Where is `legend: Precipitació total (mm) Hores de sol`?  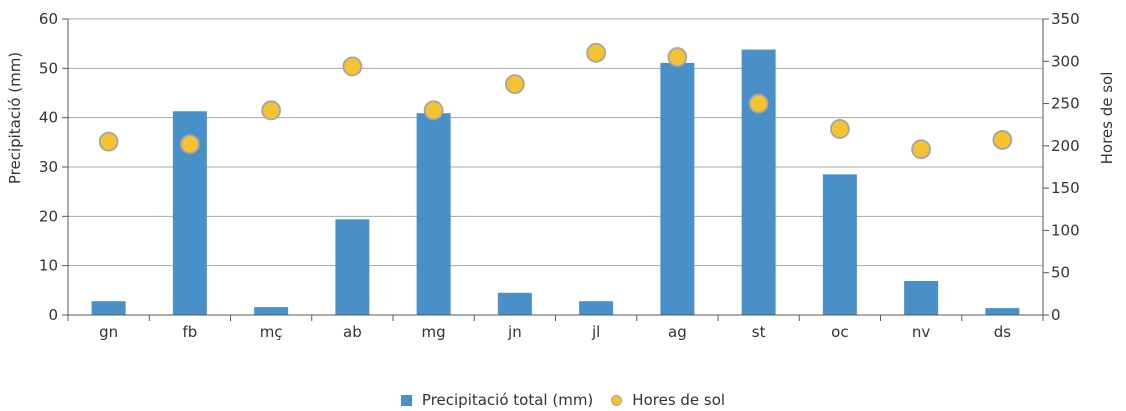
legend: Precipitació total (mm) Hores de sol is located at coordinates (563, 400).